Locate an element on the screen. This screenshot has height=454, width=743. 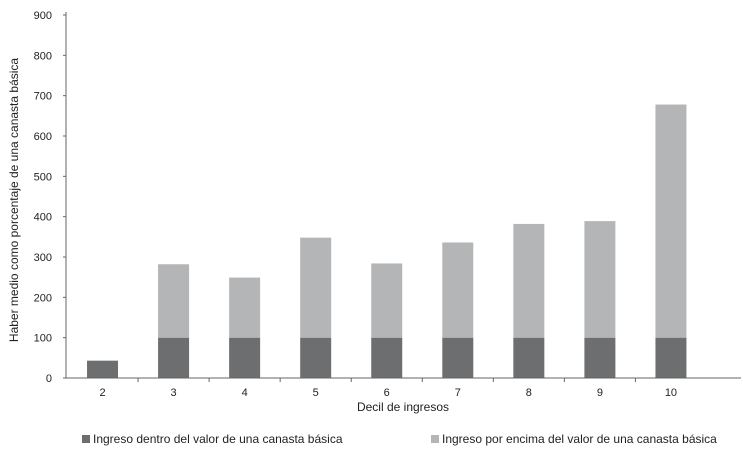
x-tick-label: 5 is located at coordinates (316, 393).